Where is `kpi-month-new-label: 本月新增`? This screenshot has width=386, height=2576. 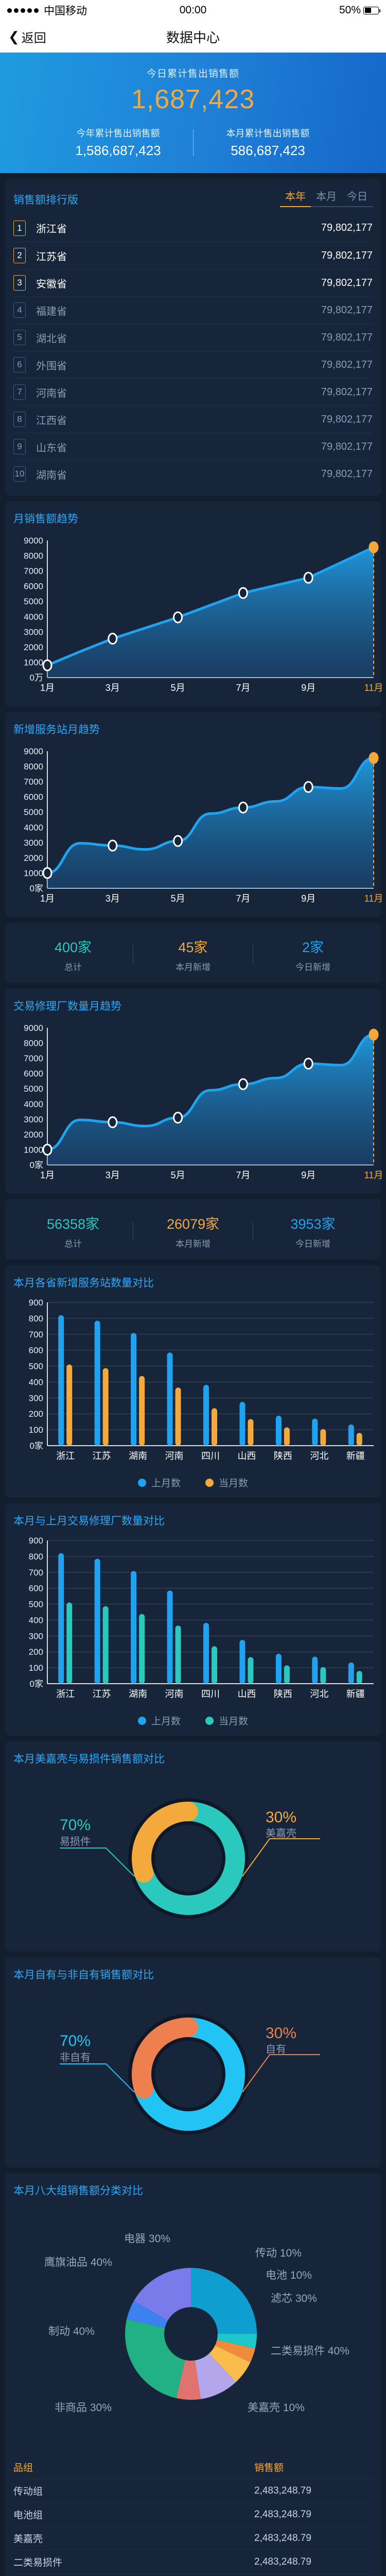 kpi-month-new-label: 本月新增 is located at coordinates (193, 967).